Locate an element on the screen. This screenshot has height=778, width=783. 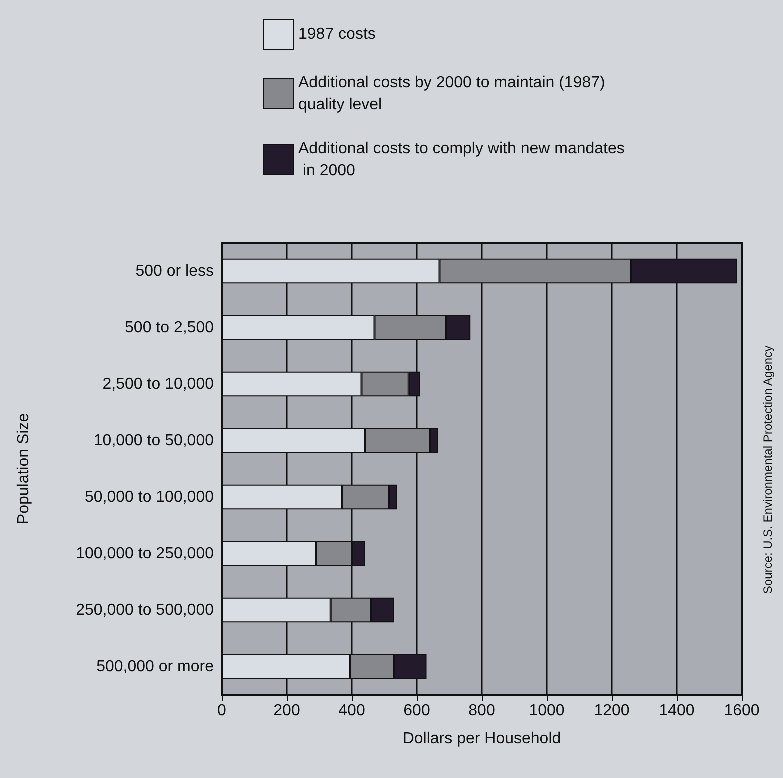
source-note: Source: U.S. Environmental Protection Agency is located at coordinates (768, 470).